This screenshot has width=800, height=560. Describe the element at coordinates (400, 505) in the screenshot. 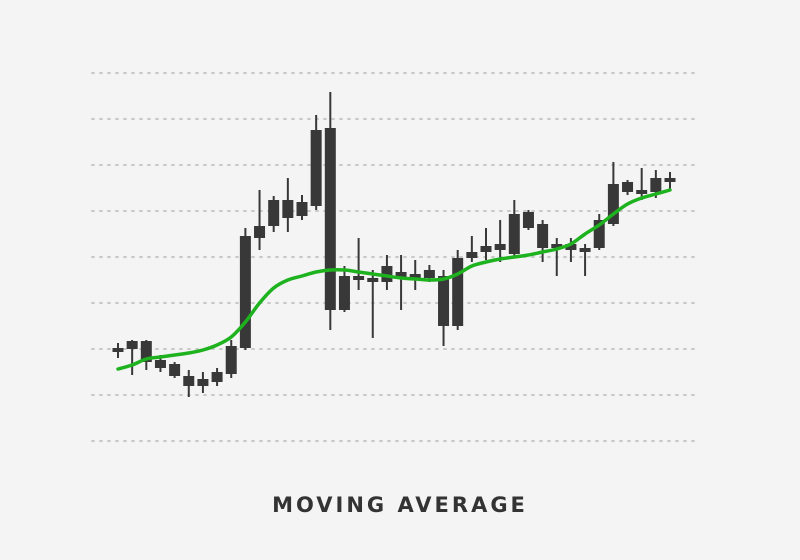

I see `chart-title: MOVING AVERAGE` at that location.